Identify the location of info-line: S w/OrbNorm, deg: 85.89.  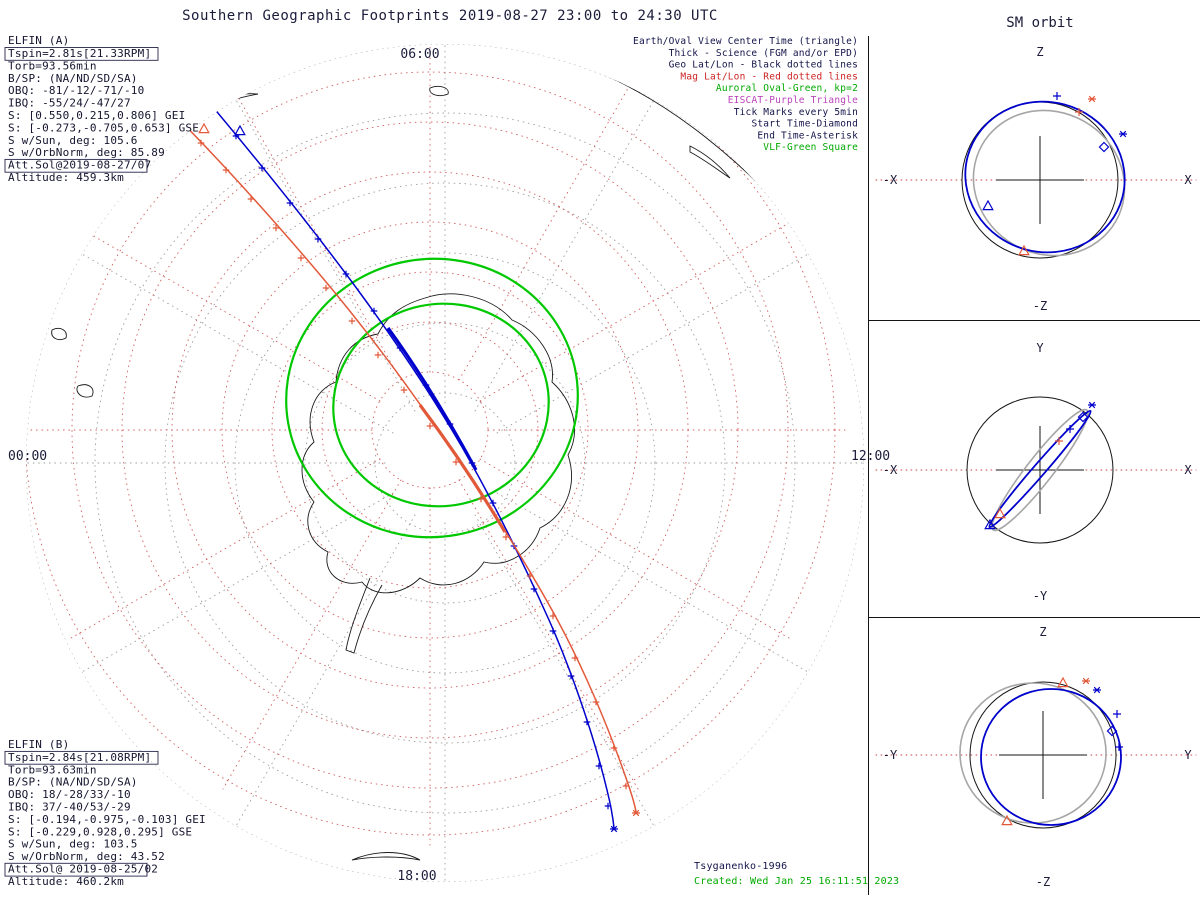
(86, 152).